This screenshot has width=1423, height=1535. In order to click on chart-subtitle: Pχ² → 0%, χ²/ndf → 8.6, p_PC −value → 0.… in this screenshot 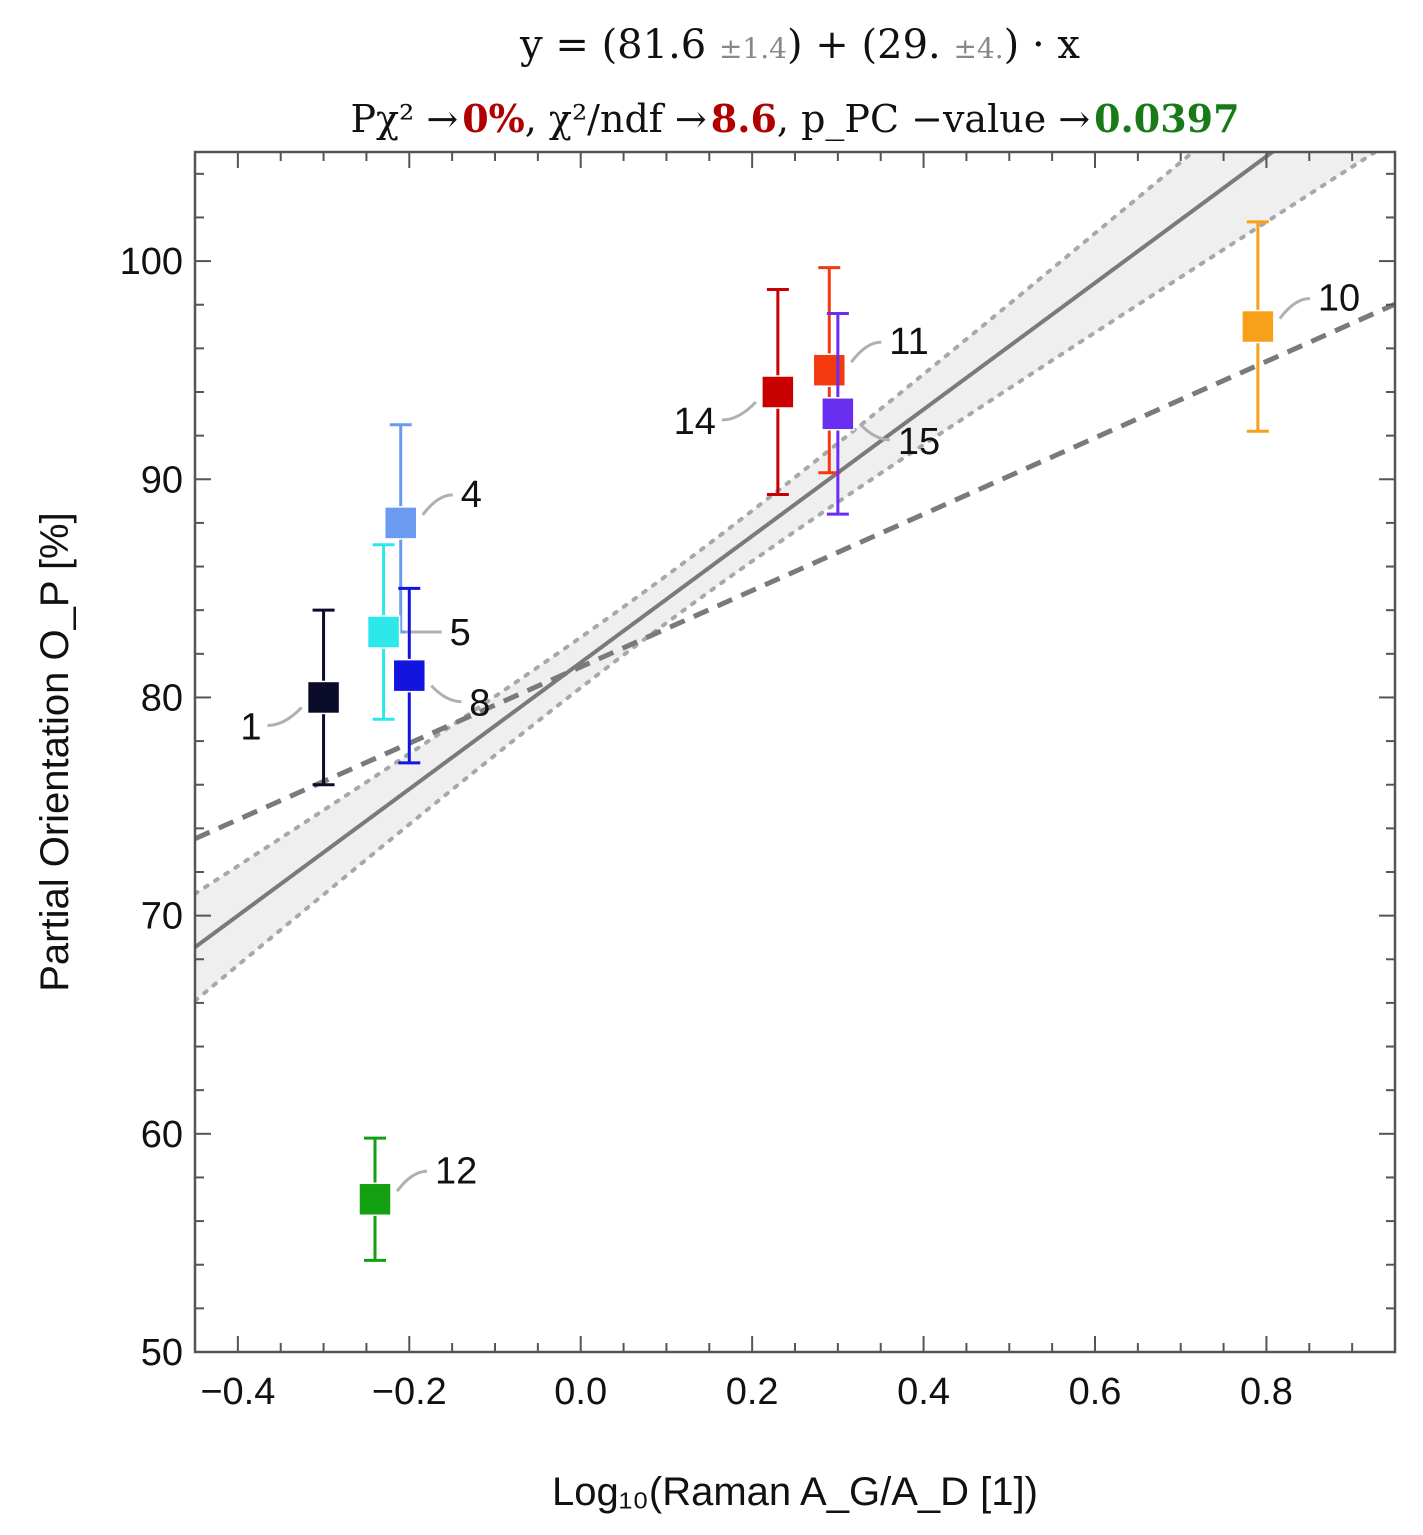, I will do `click(794, 119)`.